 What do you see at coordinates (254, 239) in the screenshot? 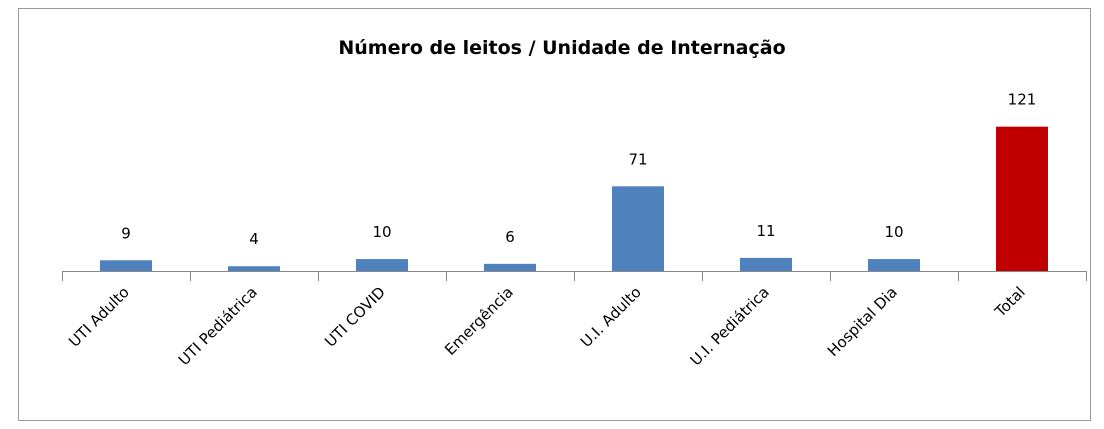
I see `data-label: 4` at bounding box center [254, 239].